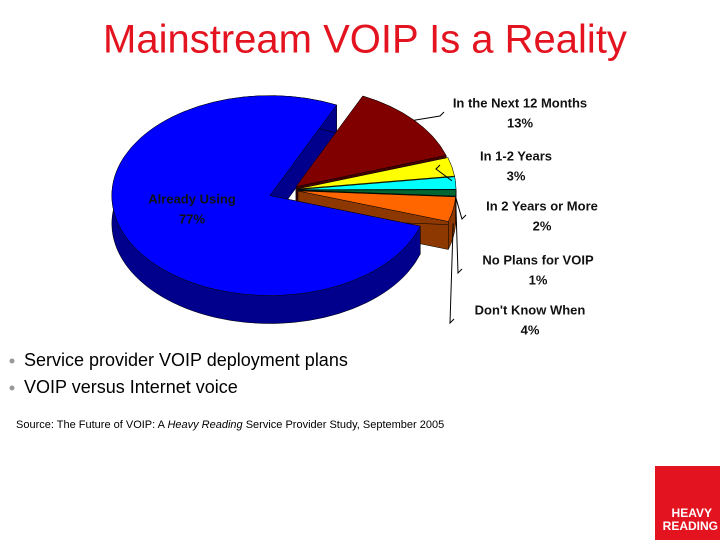 The height and width of the screenshot is (540, 720). What do you see at coordinates (692, 513) in the screenshot?
I see `logo-text: HEAVY` at bounding box center [692, 513].